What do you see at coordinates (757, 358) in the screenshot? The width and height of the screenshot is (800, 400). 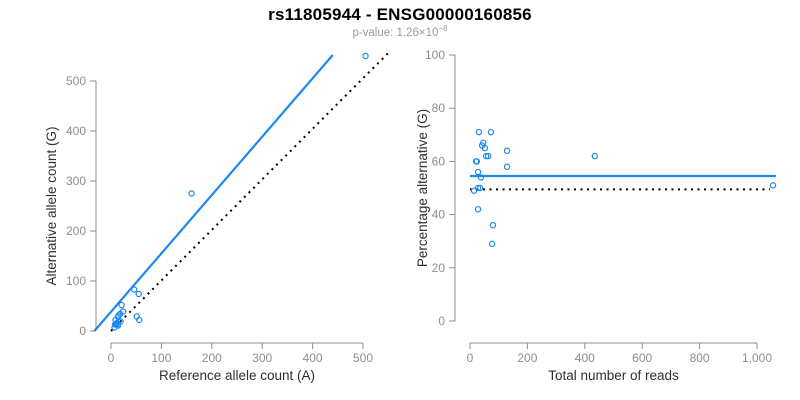 I see `x-tick-label: 1,000` at bounding box center [757, 358].